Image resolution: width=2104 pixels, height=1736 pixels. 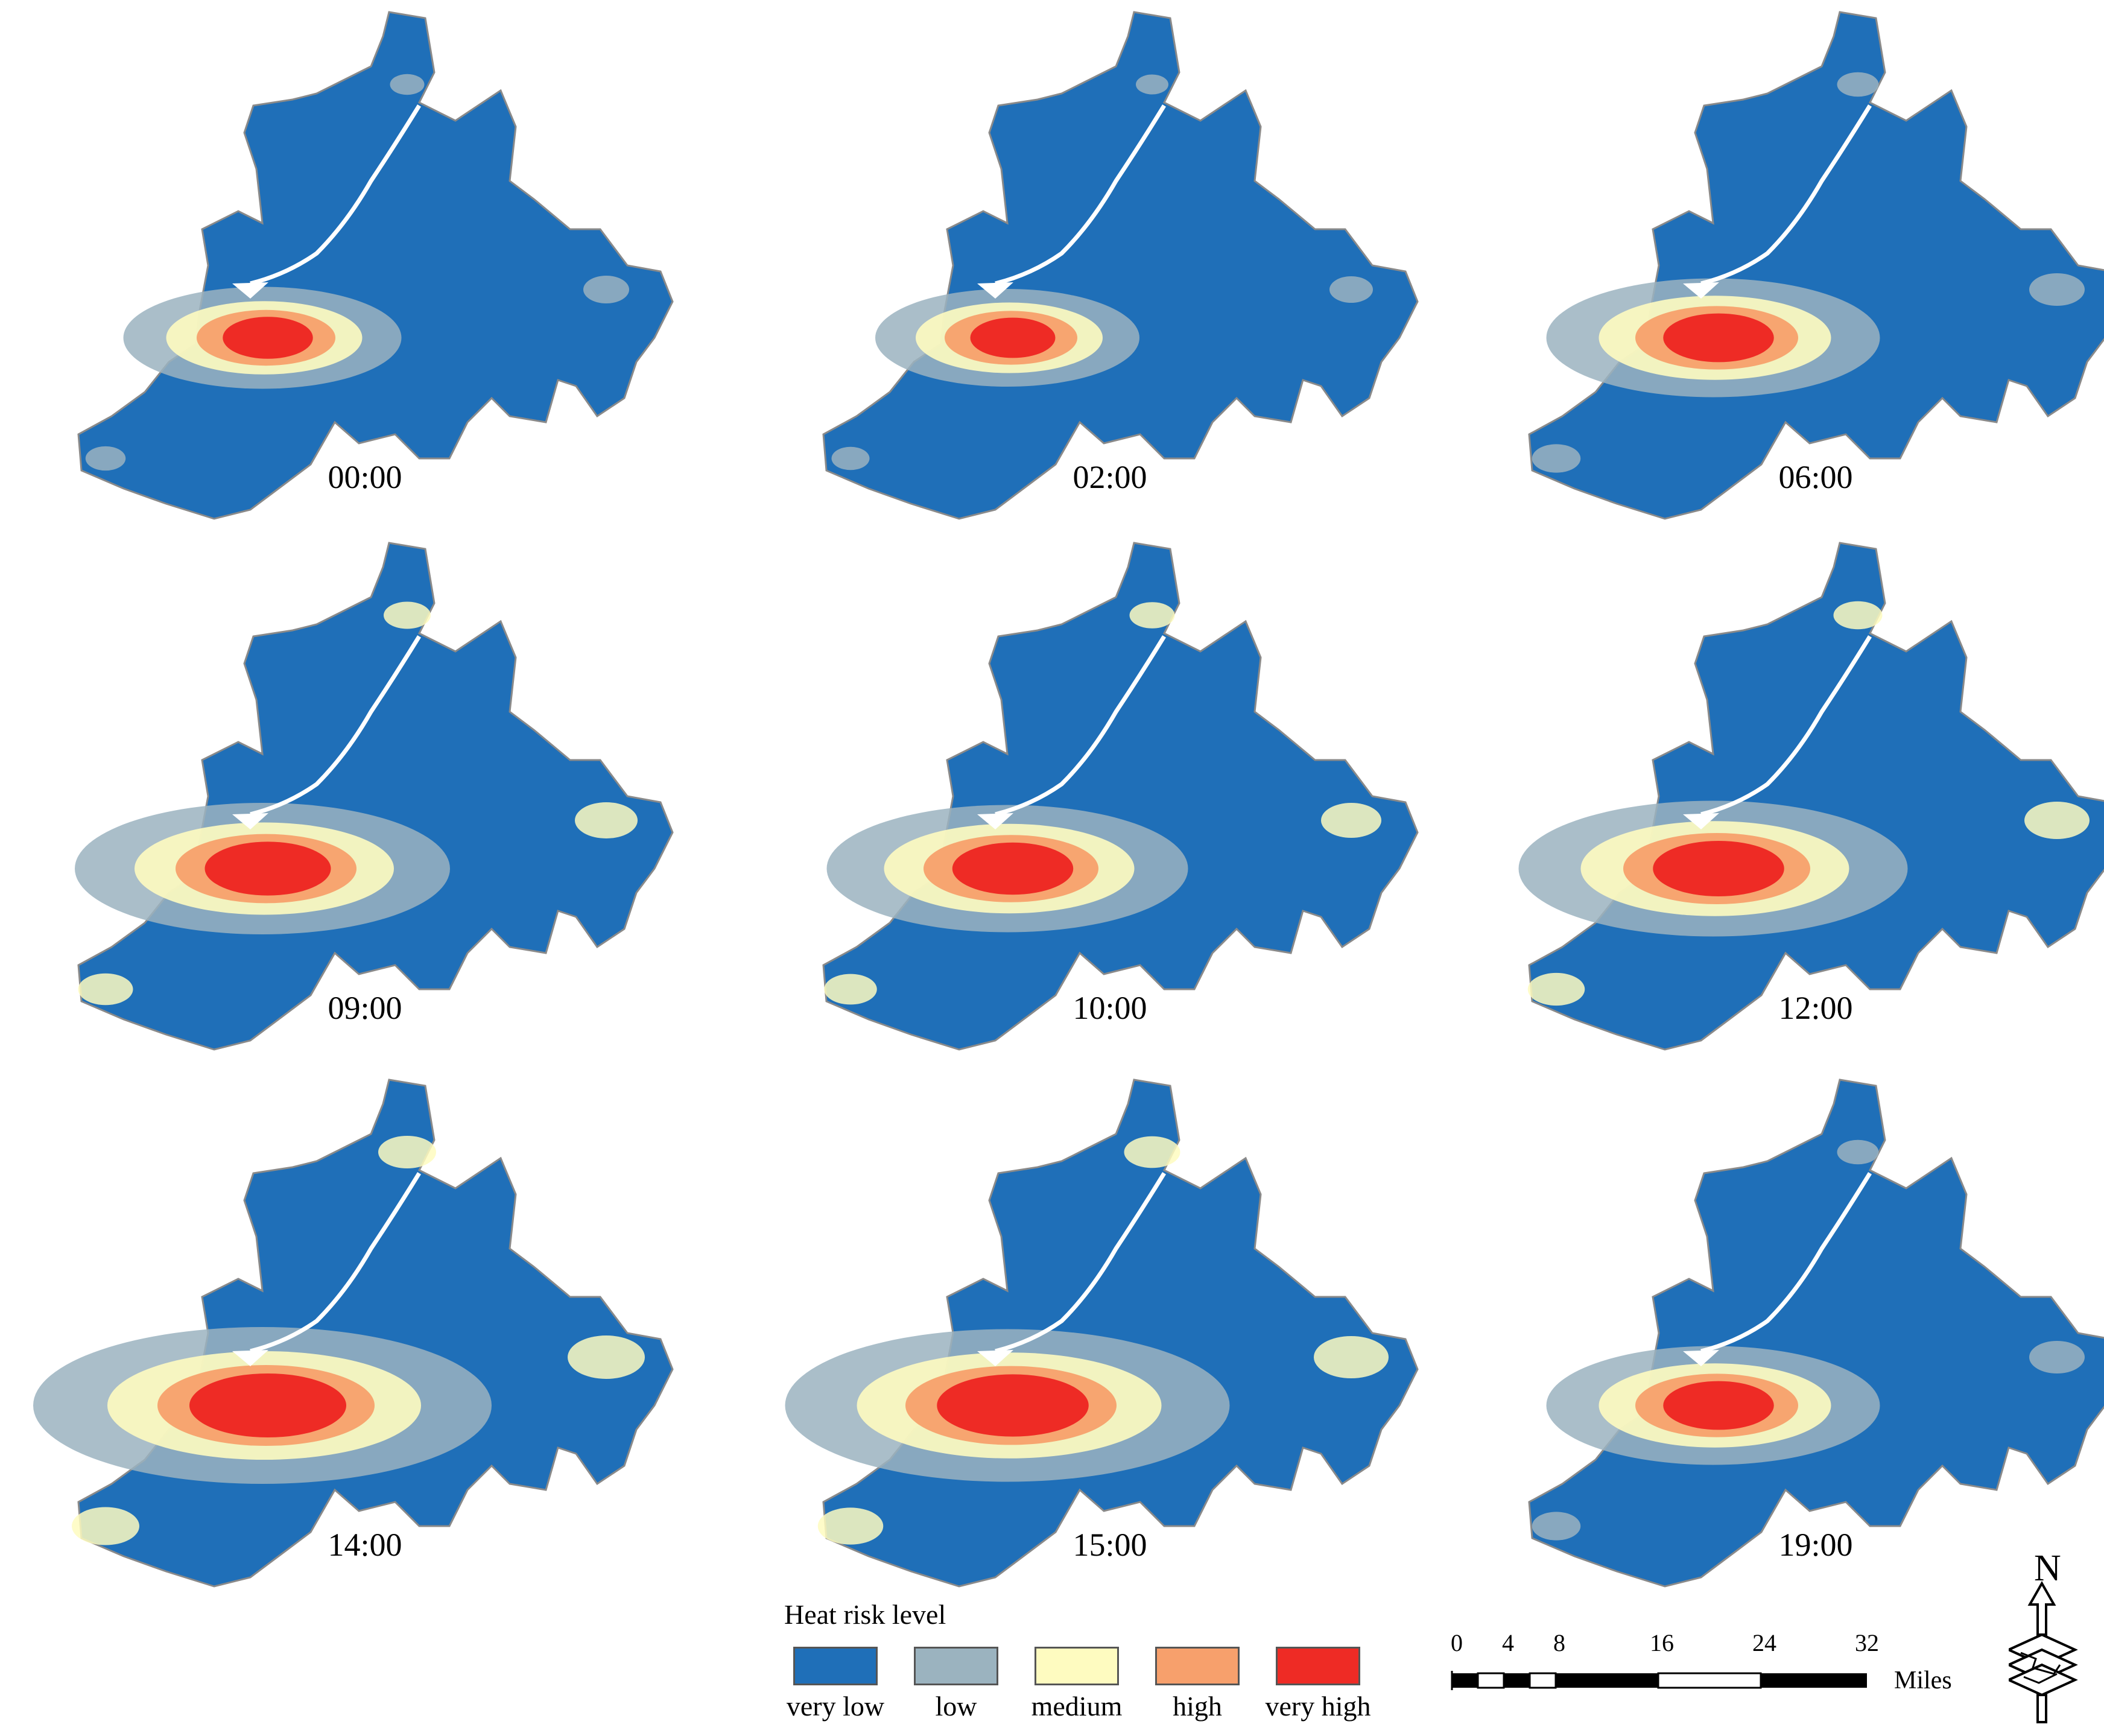 I want to click on legend-swatch-high, so click(x=1197, y=1666).